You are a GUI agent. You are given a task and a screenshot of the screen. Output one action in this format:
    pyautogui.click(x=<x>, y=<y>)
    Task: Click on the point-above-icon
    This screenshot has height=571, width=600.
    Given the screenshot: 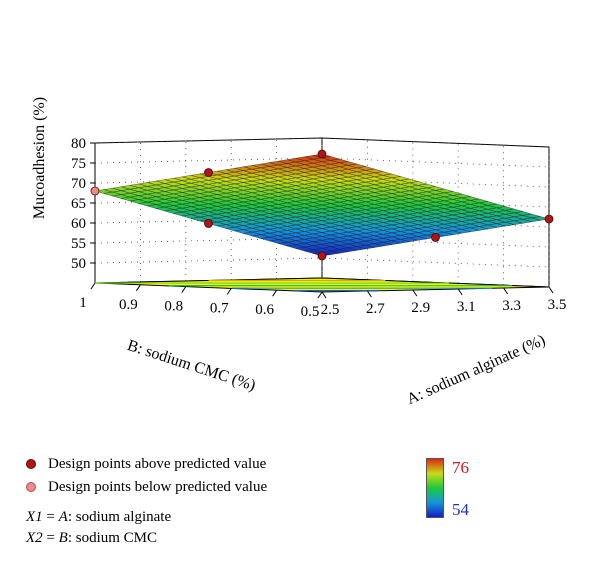 What is the action you would take?
    pyautogui.click(x=31, y=463)
    